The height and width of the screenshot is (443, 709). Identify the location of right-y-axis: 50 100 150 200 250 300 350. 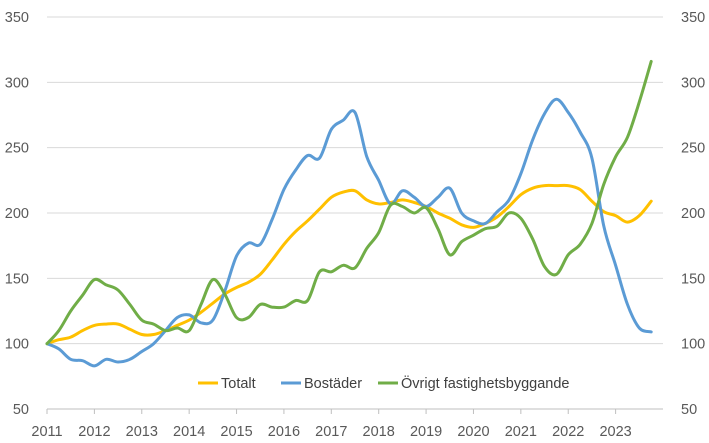
(693, 214).